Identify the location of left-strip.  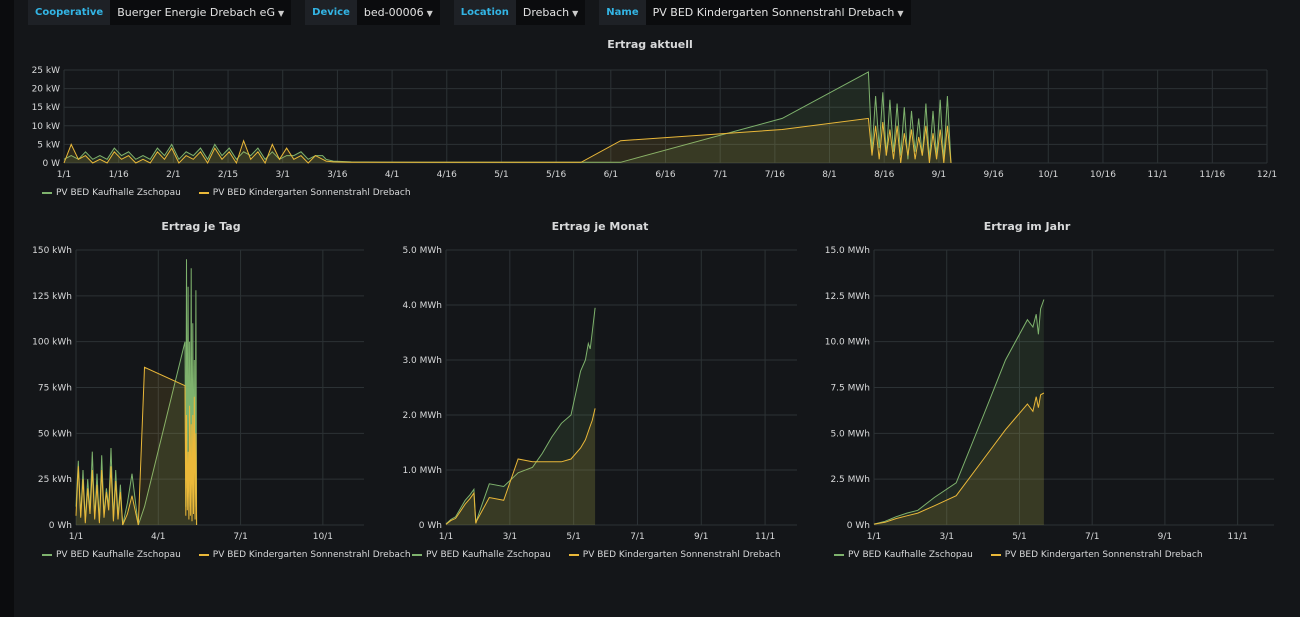
(7, 308).